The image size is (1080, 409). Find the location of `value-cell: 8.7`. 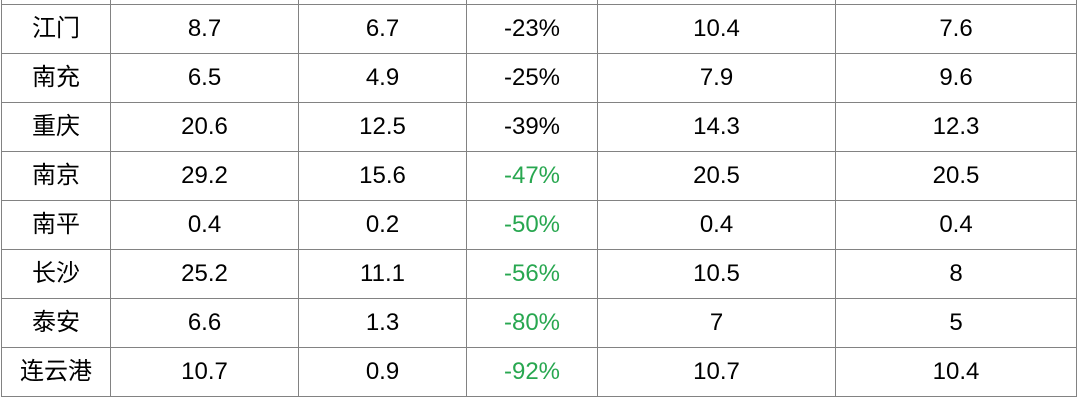

value-cell: 8.7 is located at coordinates (204, 28).